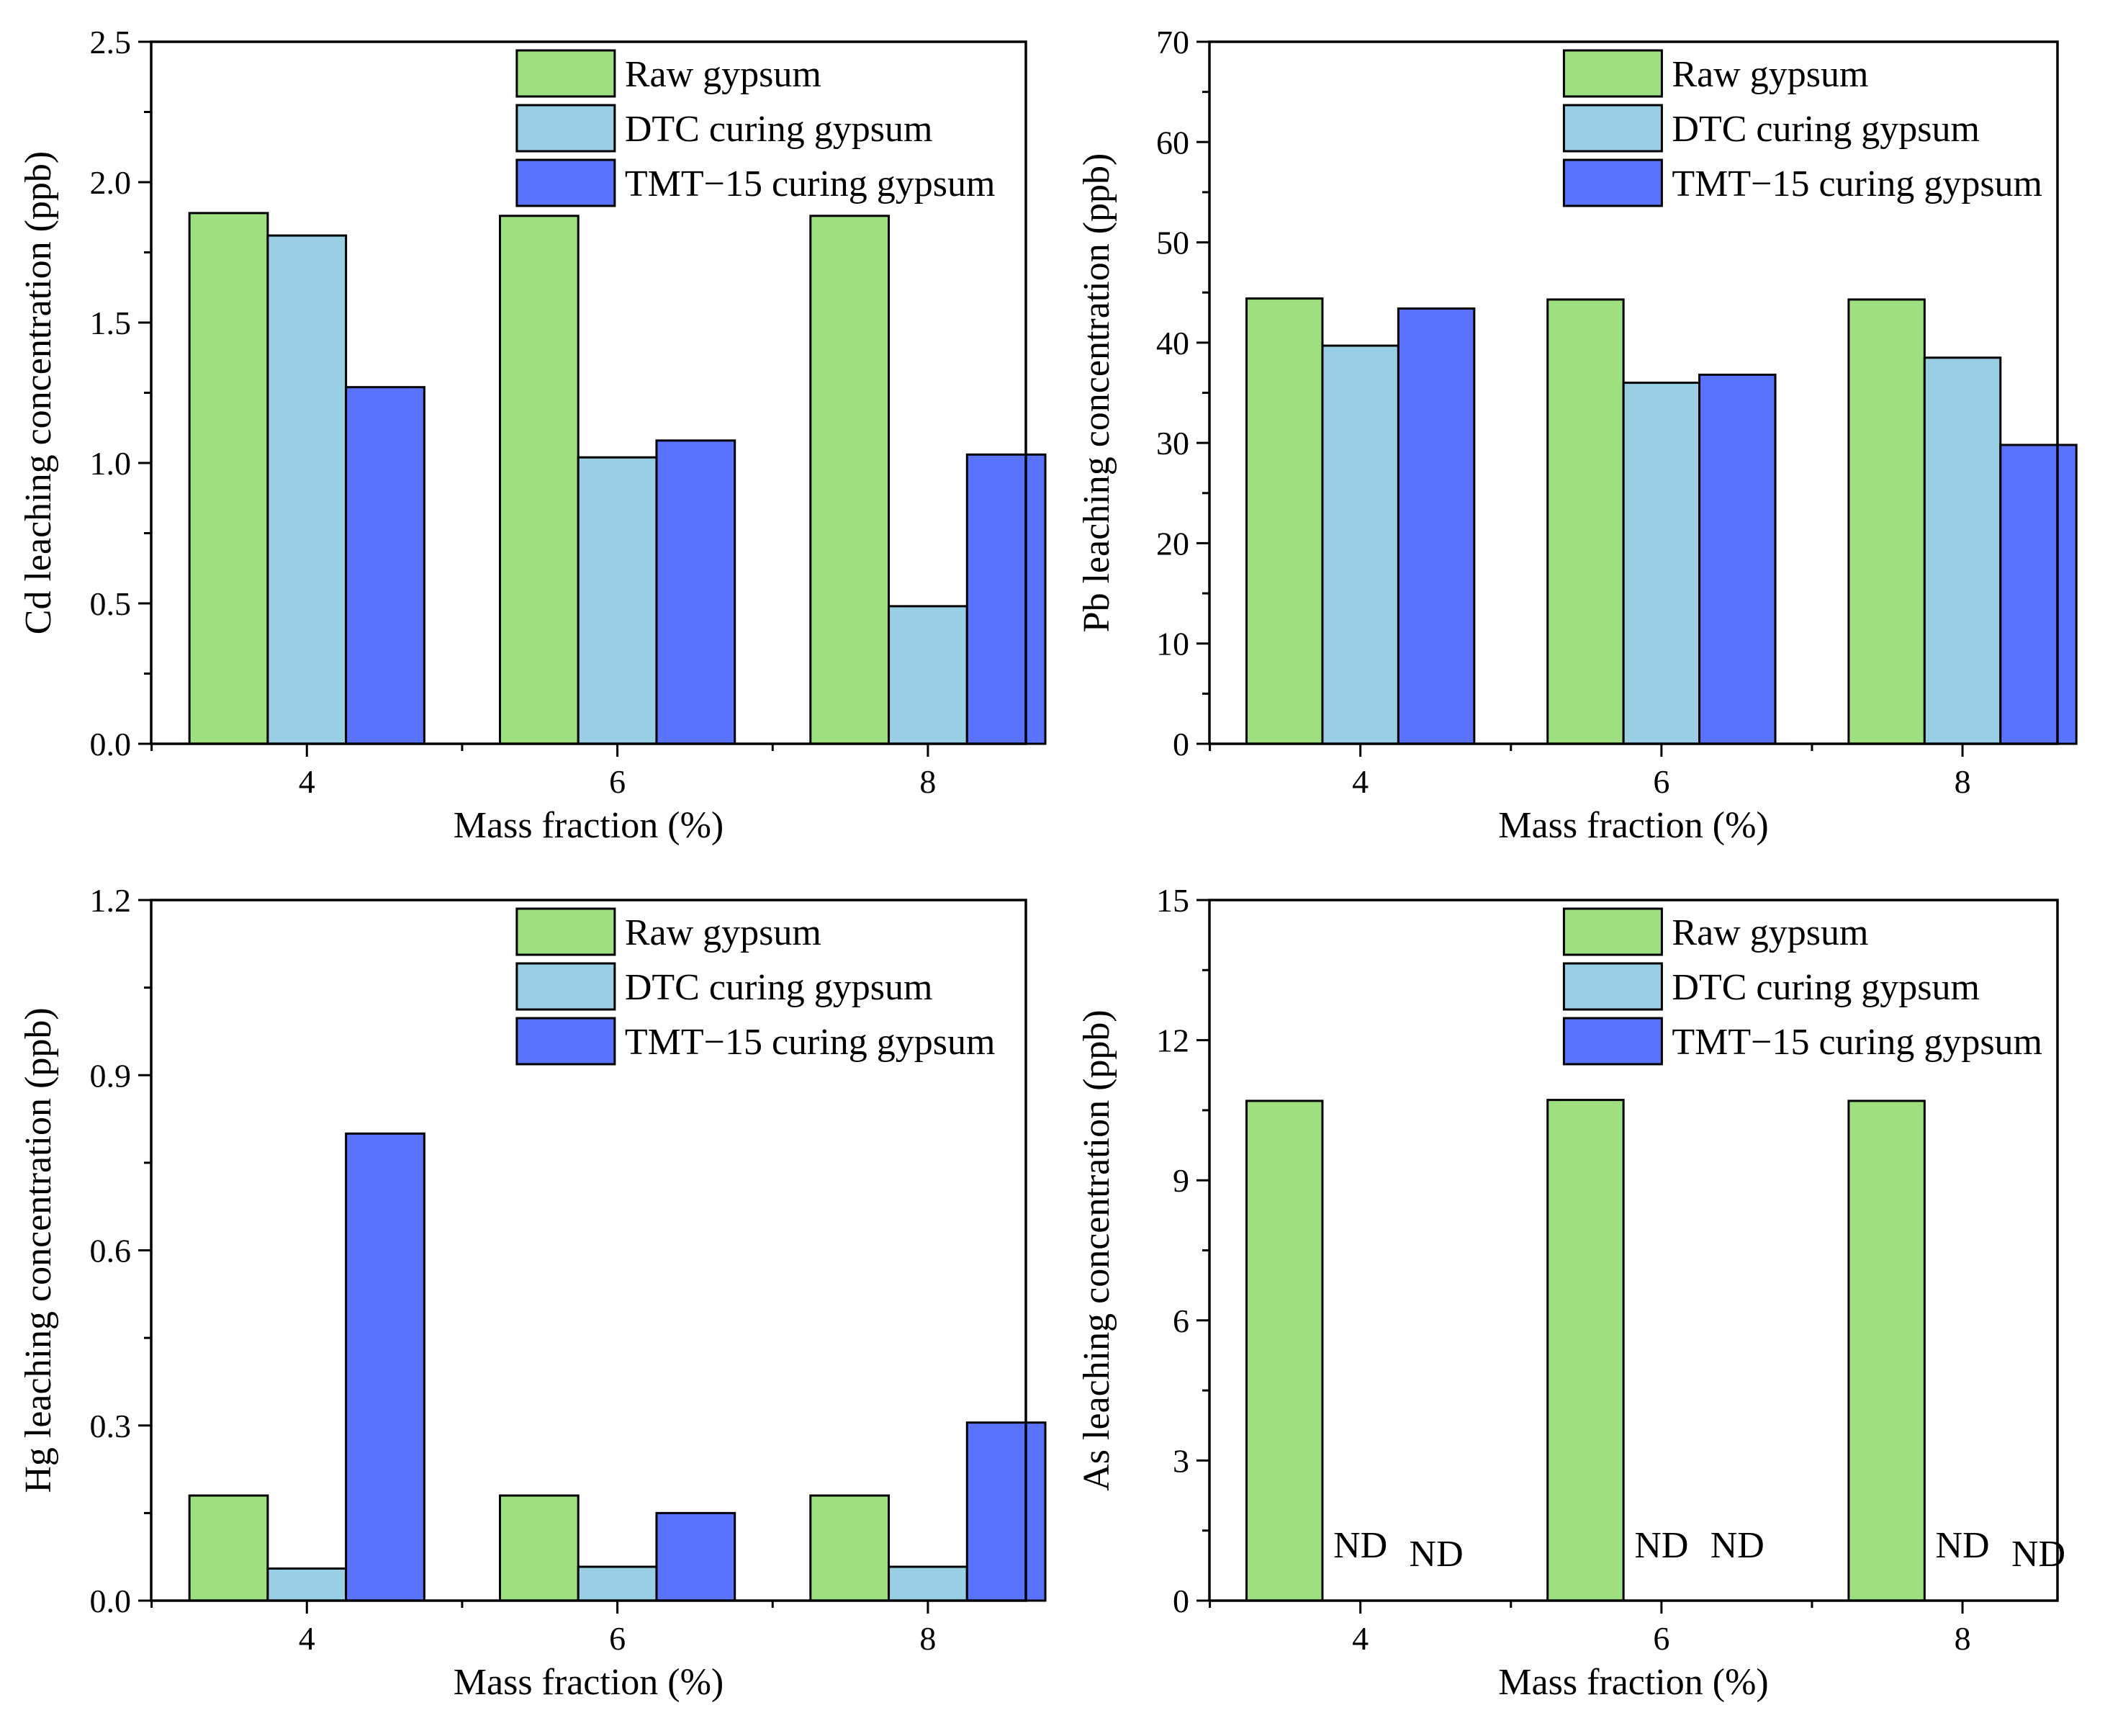 This screenshot has width=2105, height=1736. Describe the element at coordinates (1172, 901) in the screenshot. I see `y-tick-label: 15` at that location.